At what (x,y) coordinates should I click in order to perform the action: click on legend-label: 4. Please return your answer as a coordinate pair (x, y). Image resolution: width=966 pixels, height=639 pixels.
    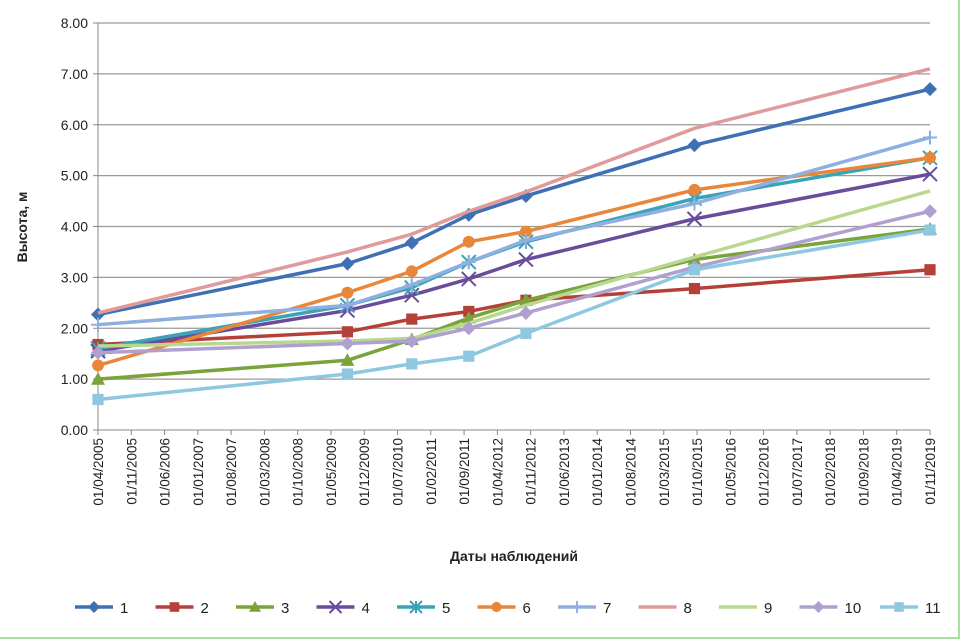
    Looking at the image, I should click on (366, 608).